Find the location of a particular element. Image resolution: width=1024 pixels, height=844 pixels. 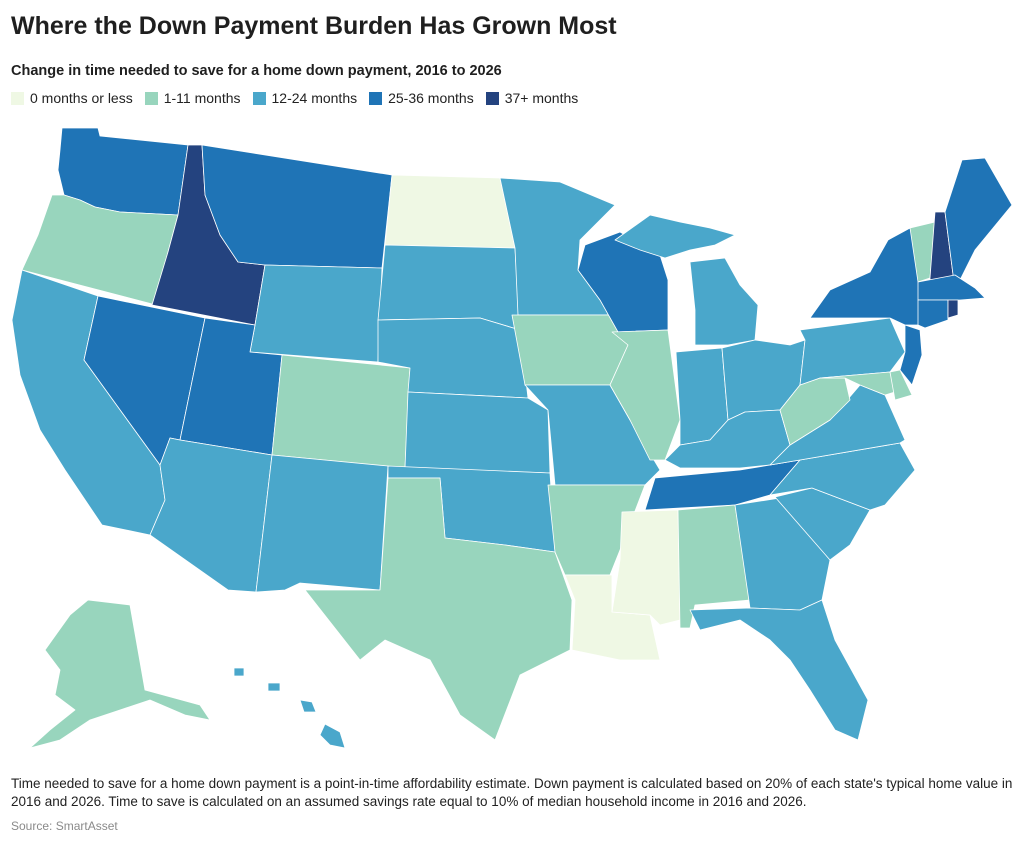

state-fl is located at coordinates (779, 670).